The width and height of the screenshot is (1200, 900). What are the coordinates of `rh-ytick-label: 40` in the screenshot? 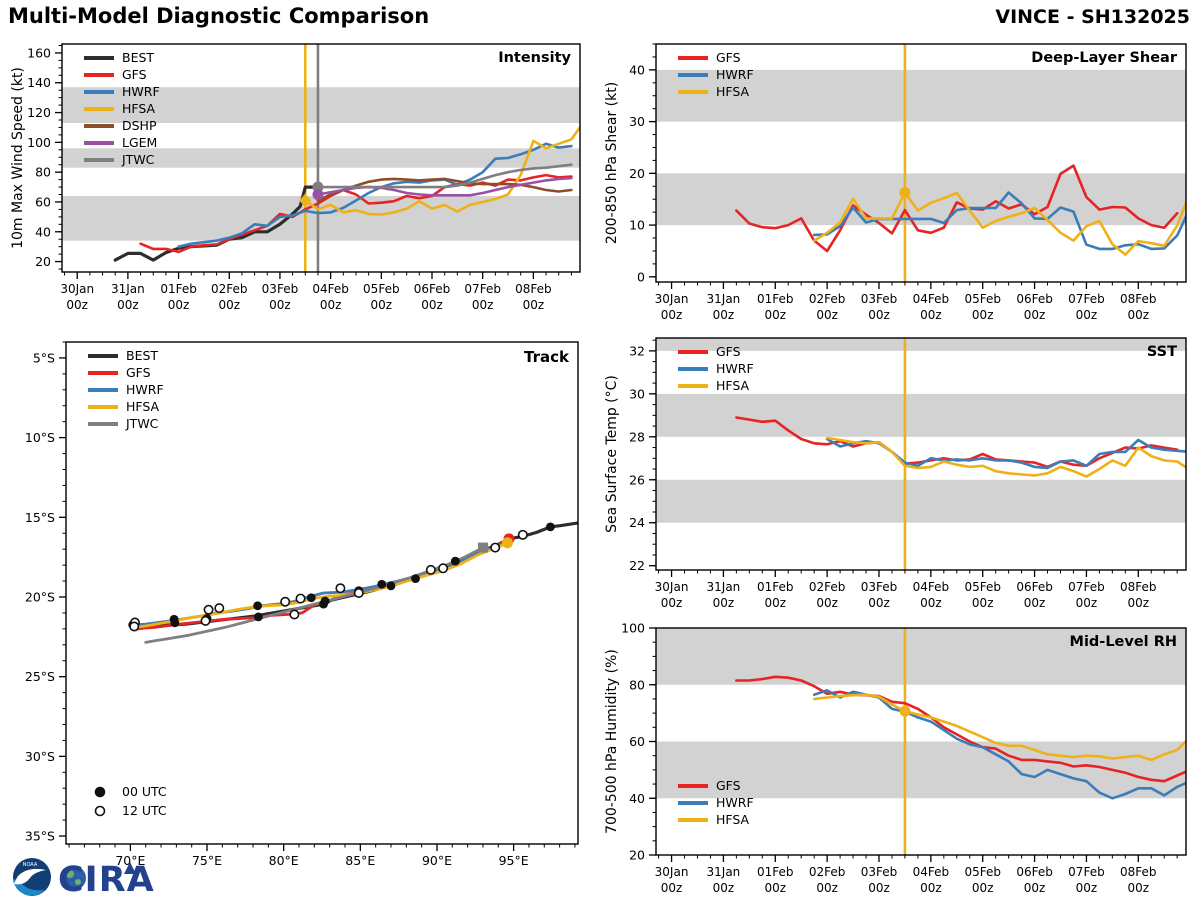 It's located at (637, 798).